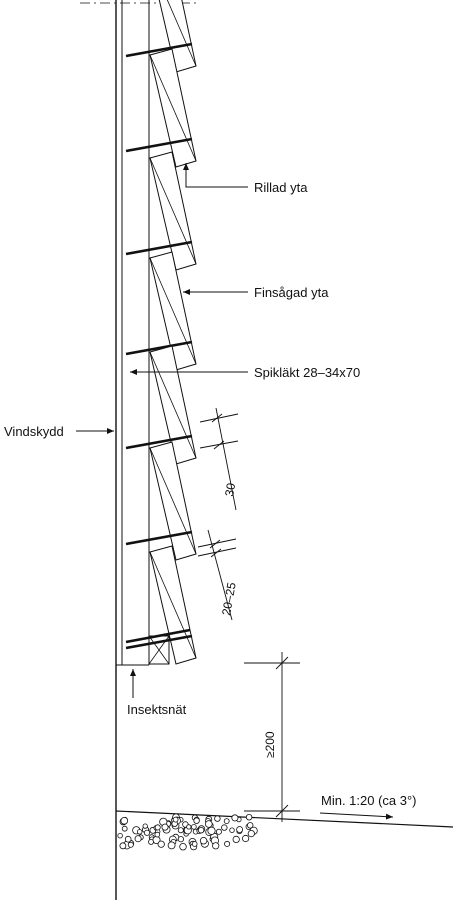 Image resolution: width=455 pixels, height=900 pixels. Describe the element at coordinates (369, 800) in the screenshot. I see `label-slope: Min. 1:20 (ca 3°)` at that location.